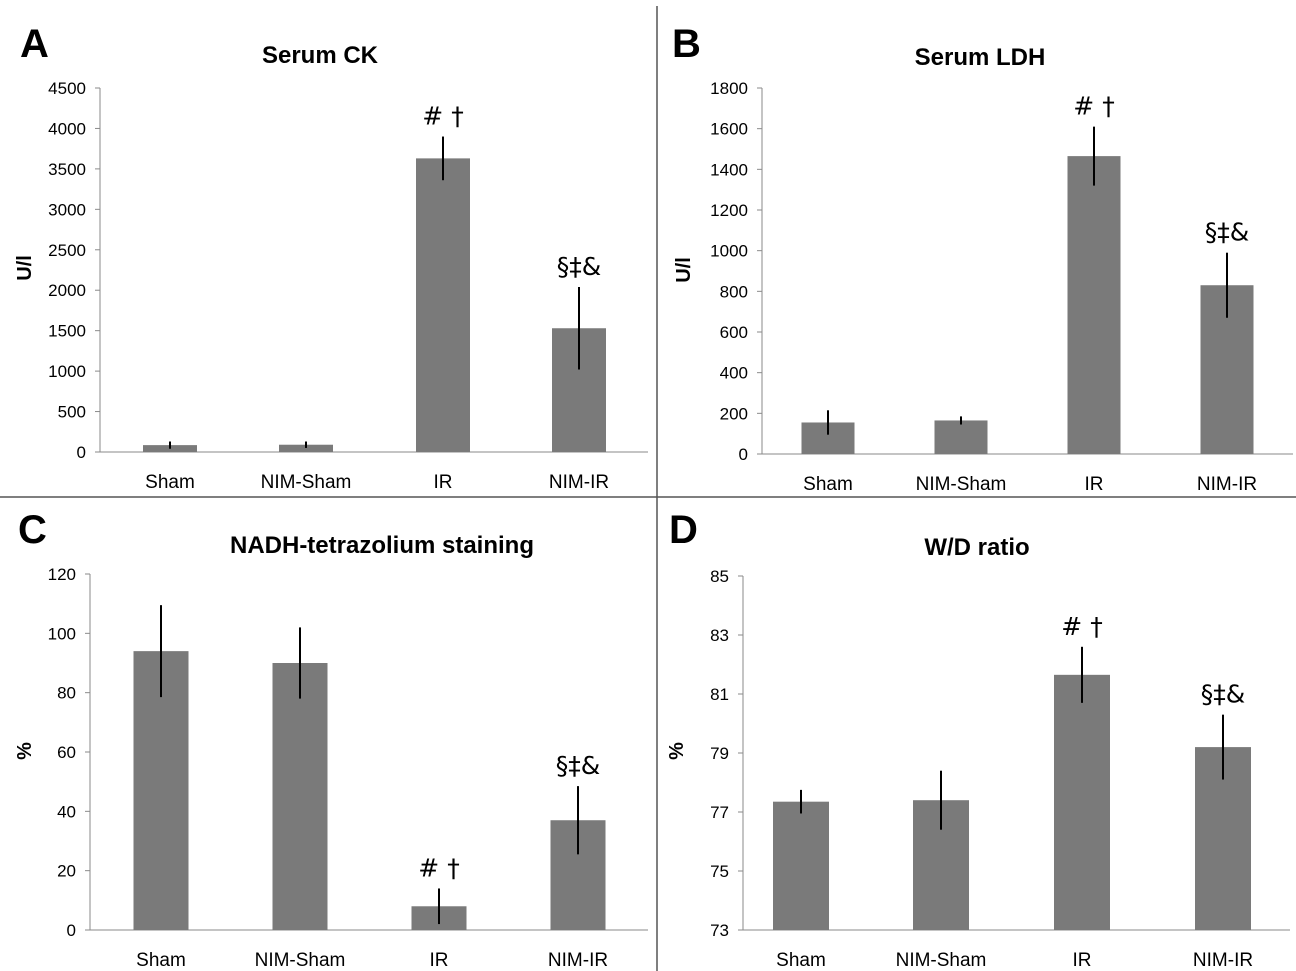 The height and width of the screenshot is (971, 1296). What do you see at coordinates (1082, 802) in the screenshot?
I see `bar-d-ir` at bounding box center [1082, 802].